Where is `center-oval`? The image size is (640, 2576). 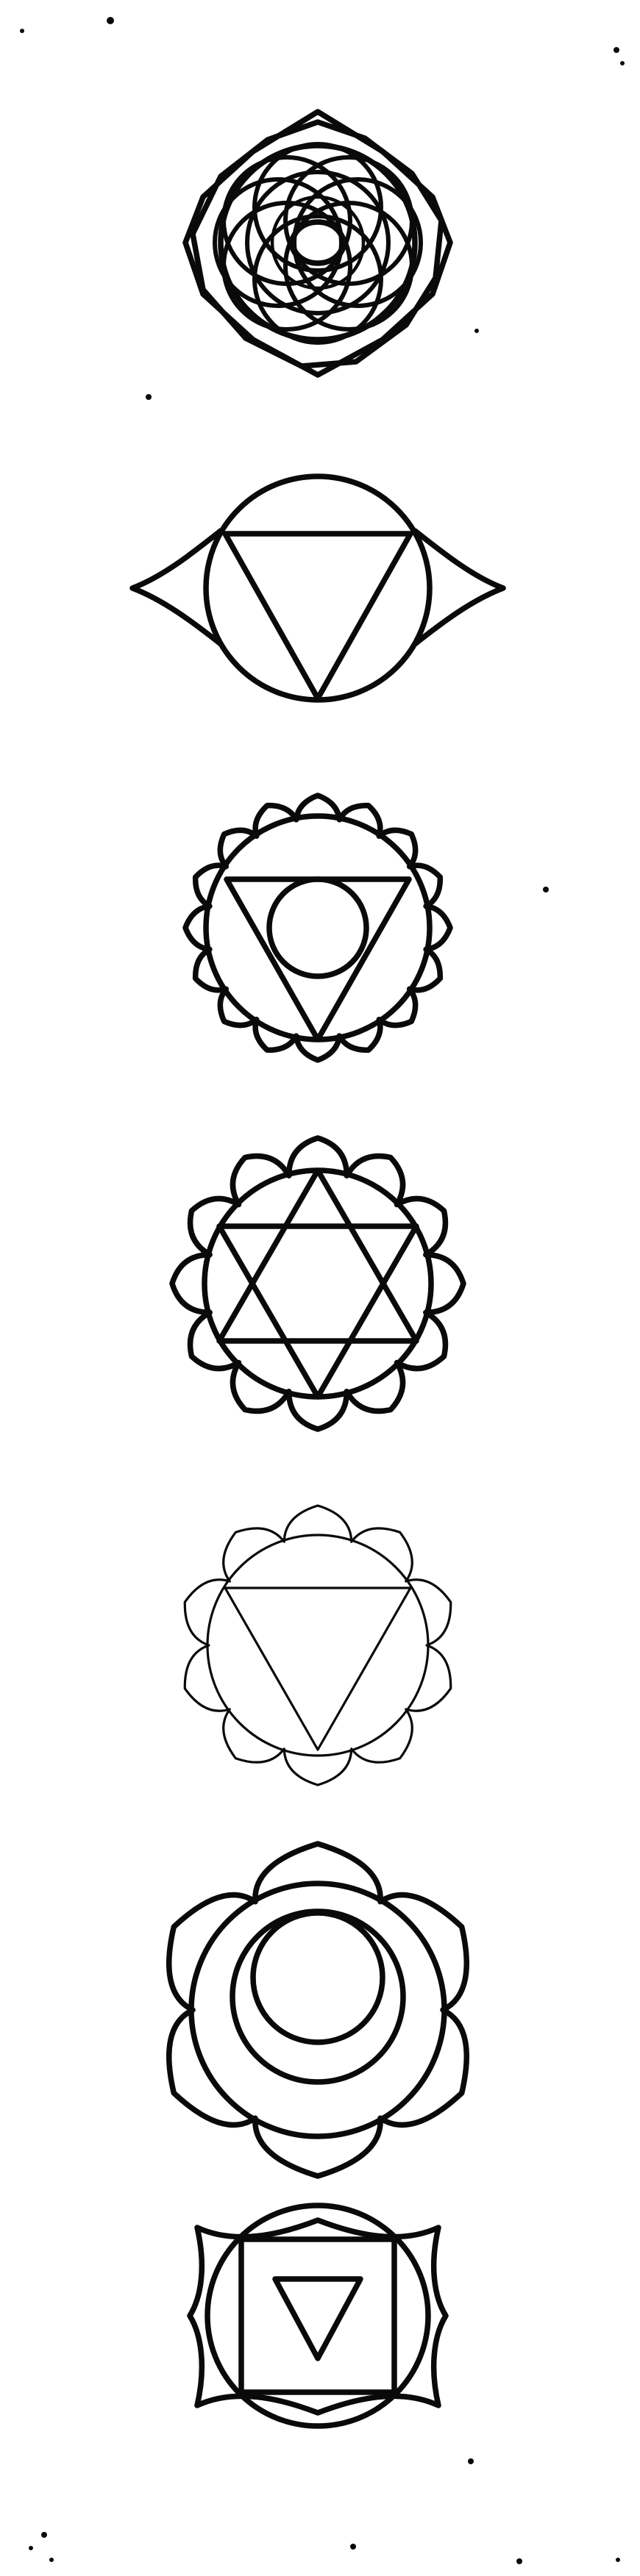 center-oval is located at coordinates (318, 242).